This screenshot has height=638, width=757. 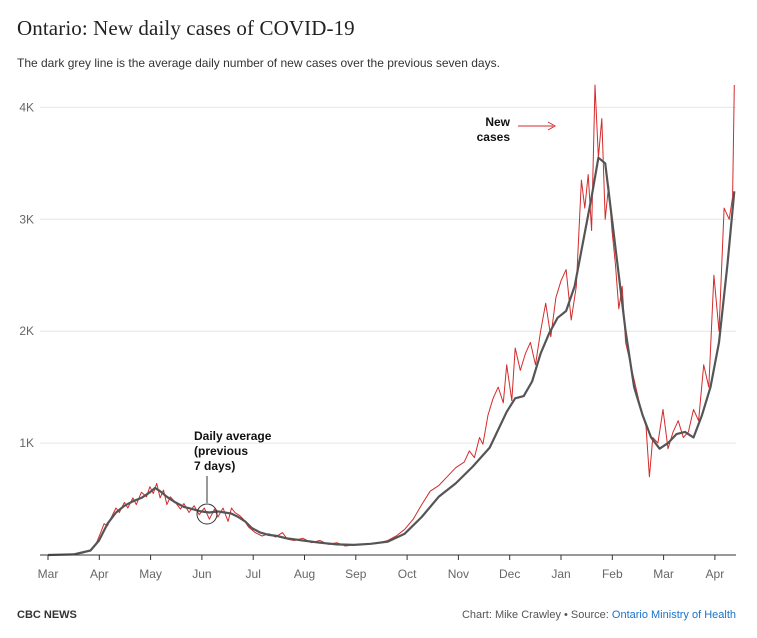 I want to click on y-tick-label: 3K, so click(x=26, y=219).